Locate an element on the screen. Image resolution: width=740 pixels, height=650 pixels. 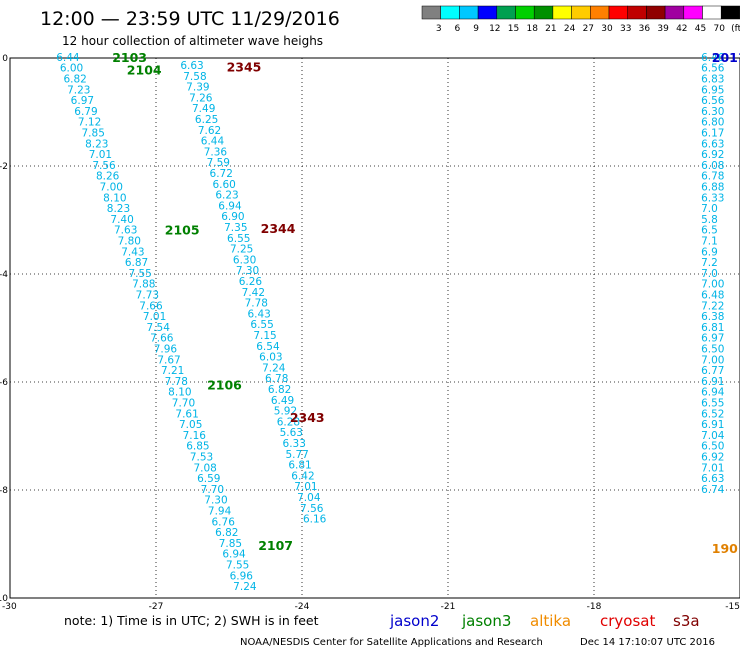
wave-height-label: 7.78 is located at coordinates (256, 304).